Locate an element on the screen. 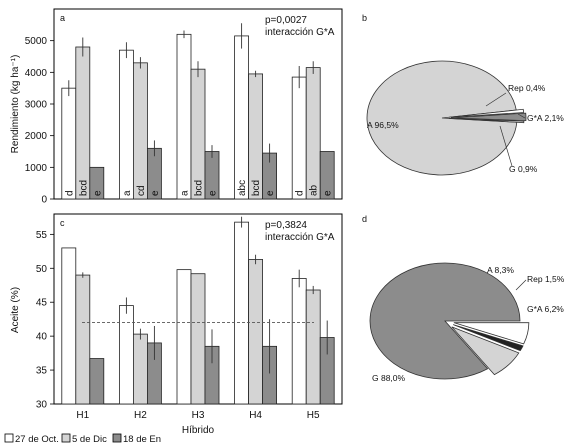 This screenshot has width=567, height=448. panel-c-annotation-interaction: interacción G*A is located at coordinates (300, 237).